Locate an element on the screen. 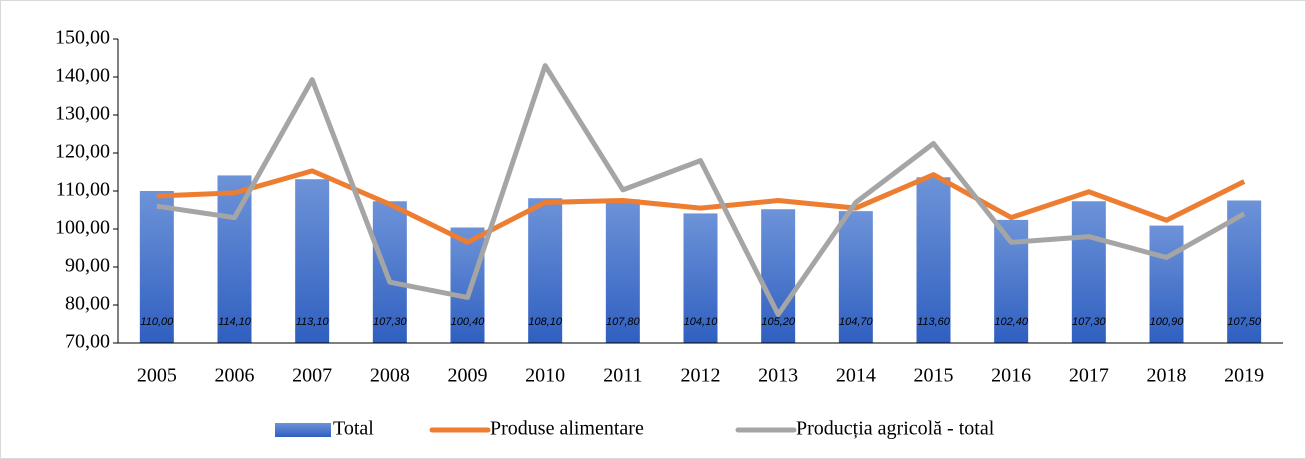 This screenshot has width=1306, height=459. y-tick-label: 70,00 is located at coordinates (87, 342).